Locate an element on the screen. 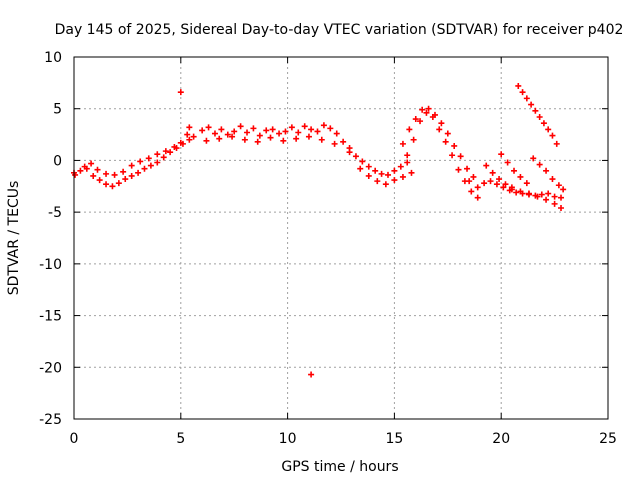 This screenshot has height=480, width=640. x-tick-label: 20 is located at coordinates (501, 439).